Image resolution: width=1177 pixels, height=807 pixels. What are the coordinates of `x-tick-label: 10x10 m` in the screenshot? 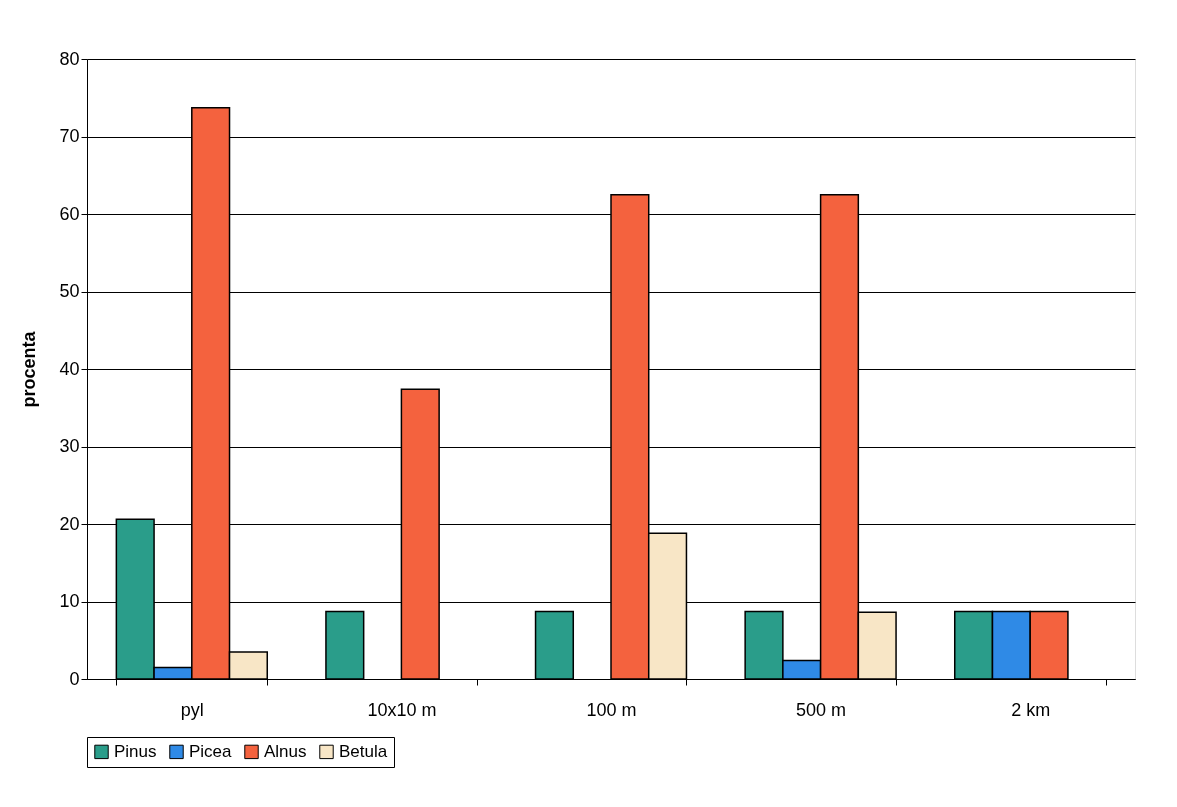 It's located at (402, 709).